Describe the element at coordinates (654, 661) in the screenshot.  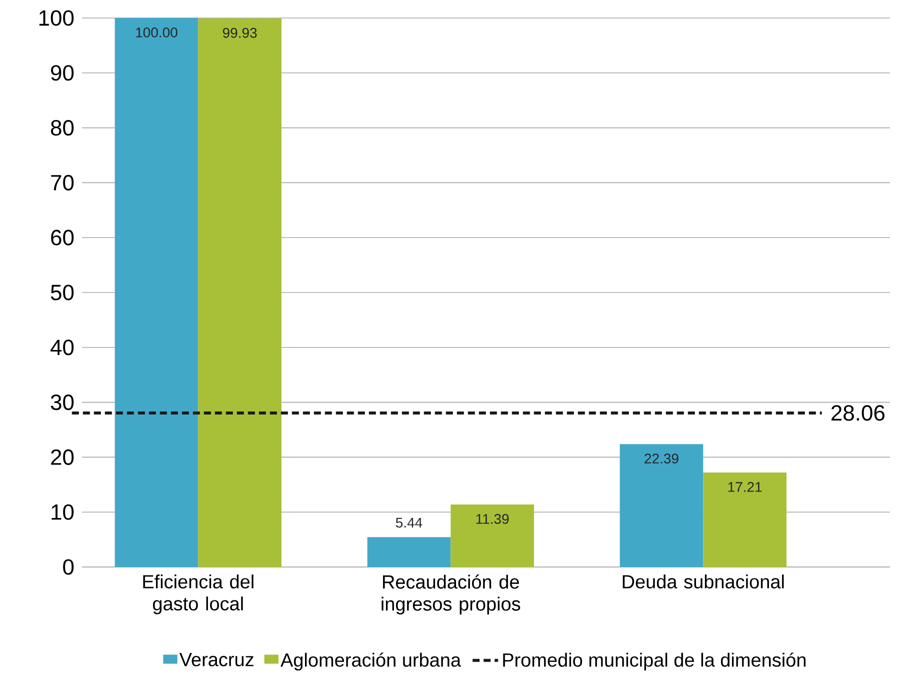
I see `legend-label: Promedio municipal de la dimensión` at that location.